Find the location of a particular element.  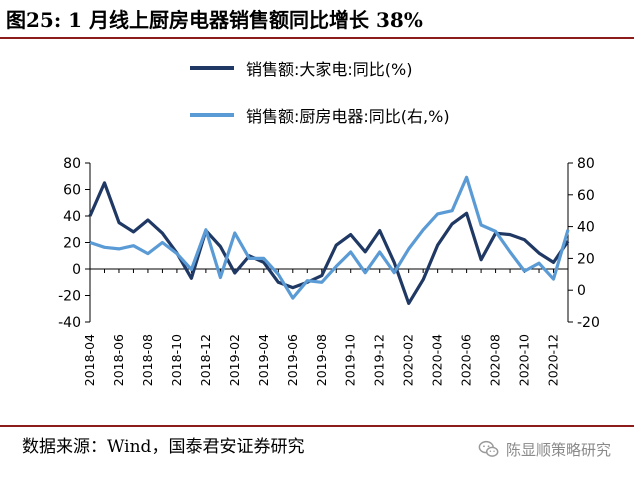

left-tick-label: 40 is located at coordinates (72, 217).